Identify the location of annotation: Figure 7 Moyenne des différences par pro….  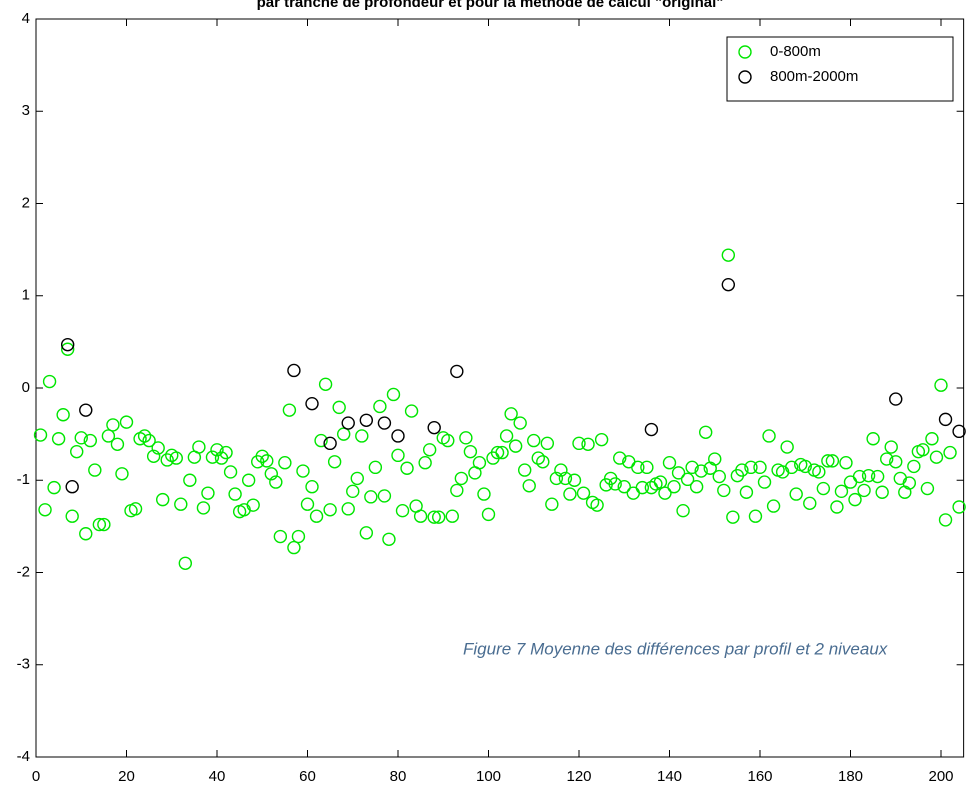
(675, 648).